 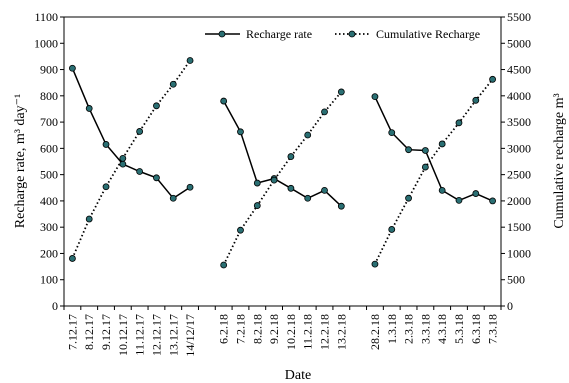 What do you see at coordinates (519, 17) in the screenshot?
I see `right-tick-label: 5500` at bounding box center [519, 17].